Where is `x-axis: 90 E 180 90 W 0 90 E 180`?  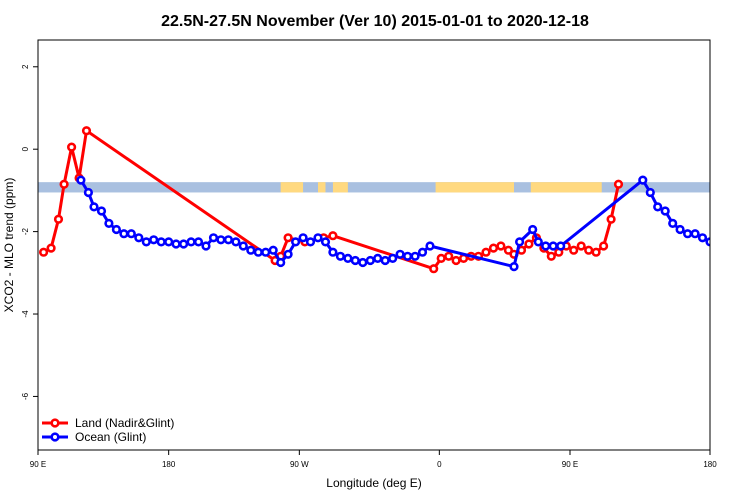 x-axis: 90 E 180 90 W 0 90 E 180 is located at coordinates (373, 459).